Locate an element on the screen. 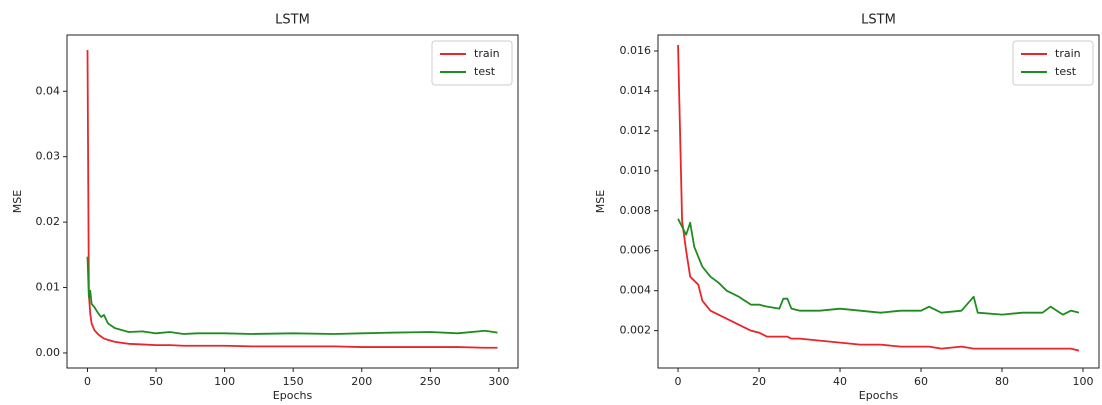  y-tick-label: 0.01 is located at coordinates (48, 287).